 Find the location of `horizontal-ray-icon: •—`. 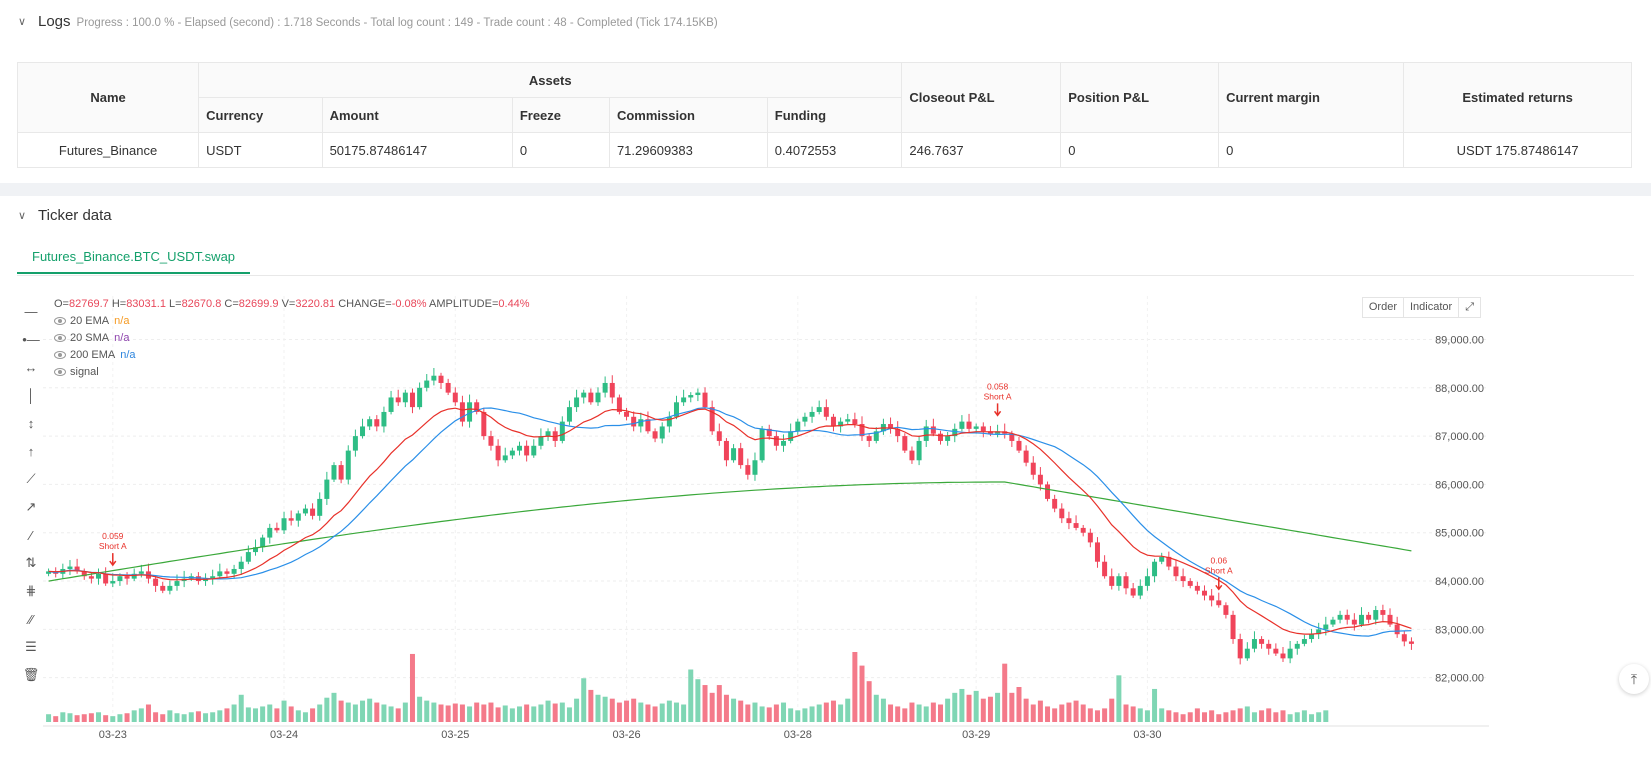

horizontal-ray-icon: •— is located at coordinates (31, 339).